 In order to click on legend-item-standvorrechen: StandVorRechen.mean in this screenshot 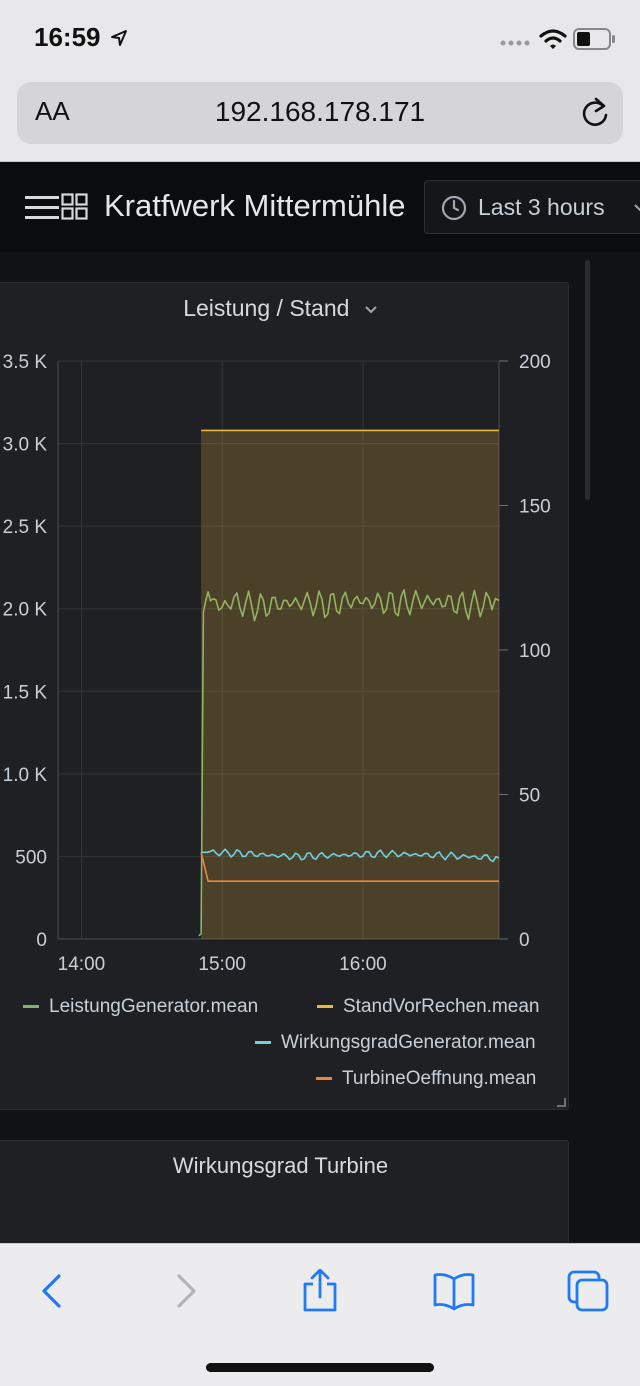, I will do `click(428, 1007)`.